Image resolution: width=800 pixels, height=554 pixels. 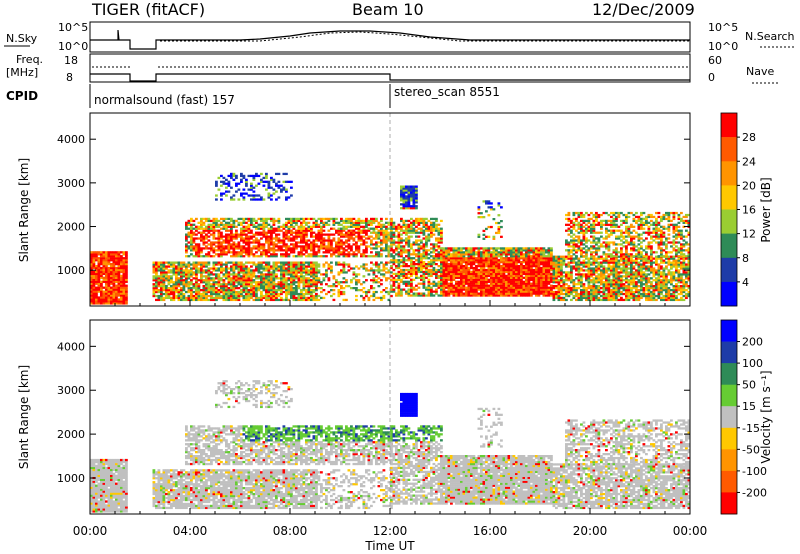 What do you see at coordinates (711, 77) in the screenshot?
I see `nave-tick-bottom: 0` at bounding box center [711, 77].